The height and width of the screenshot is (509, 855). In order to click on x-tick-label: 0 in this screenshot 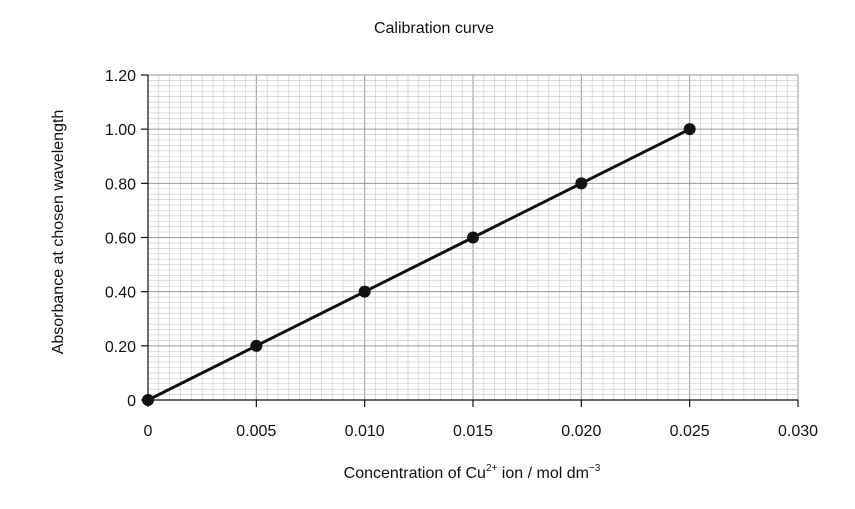, I will do `click(148, 431)`.